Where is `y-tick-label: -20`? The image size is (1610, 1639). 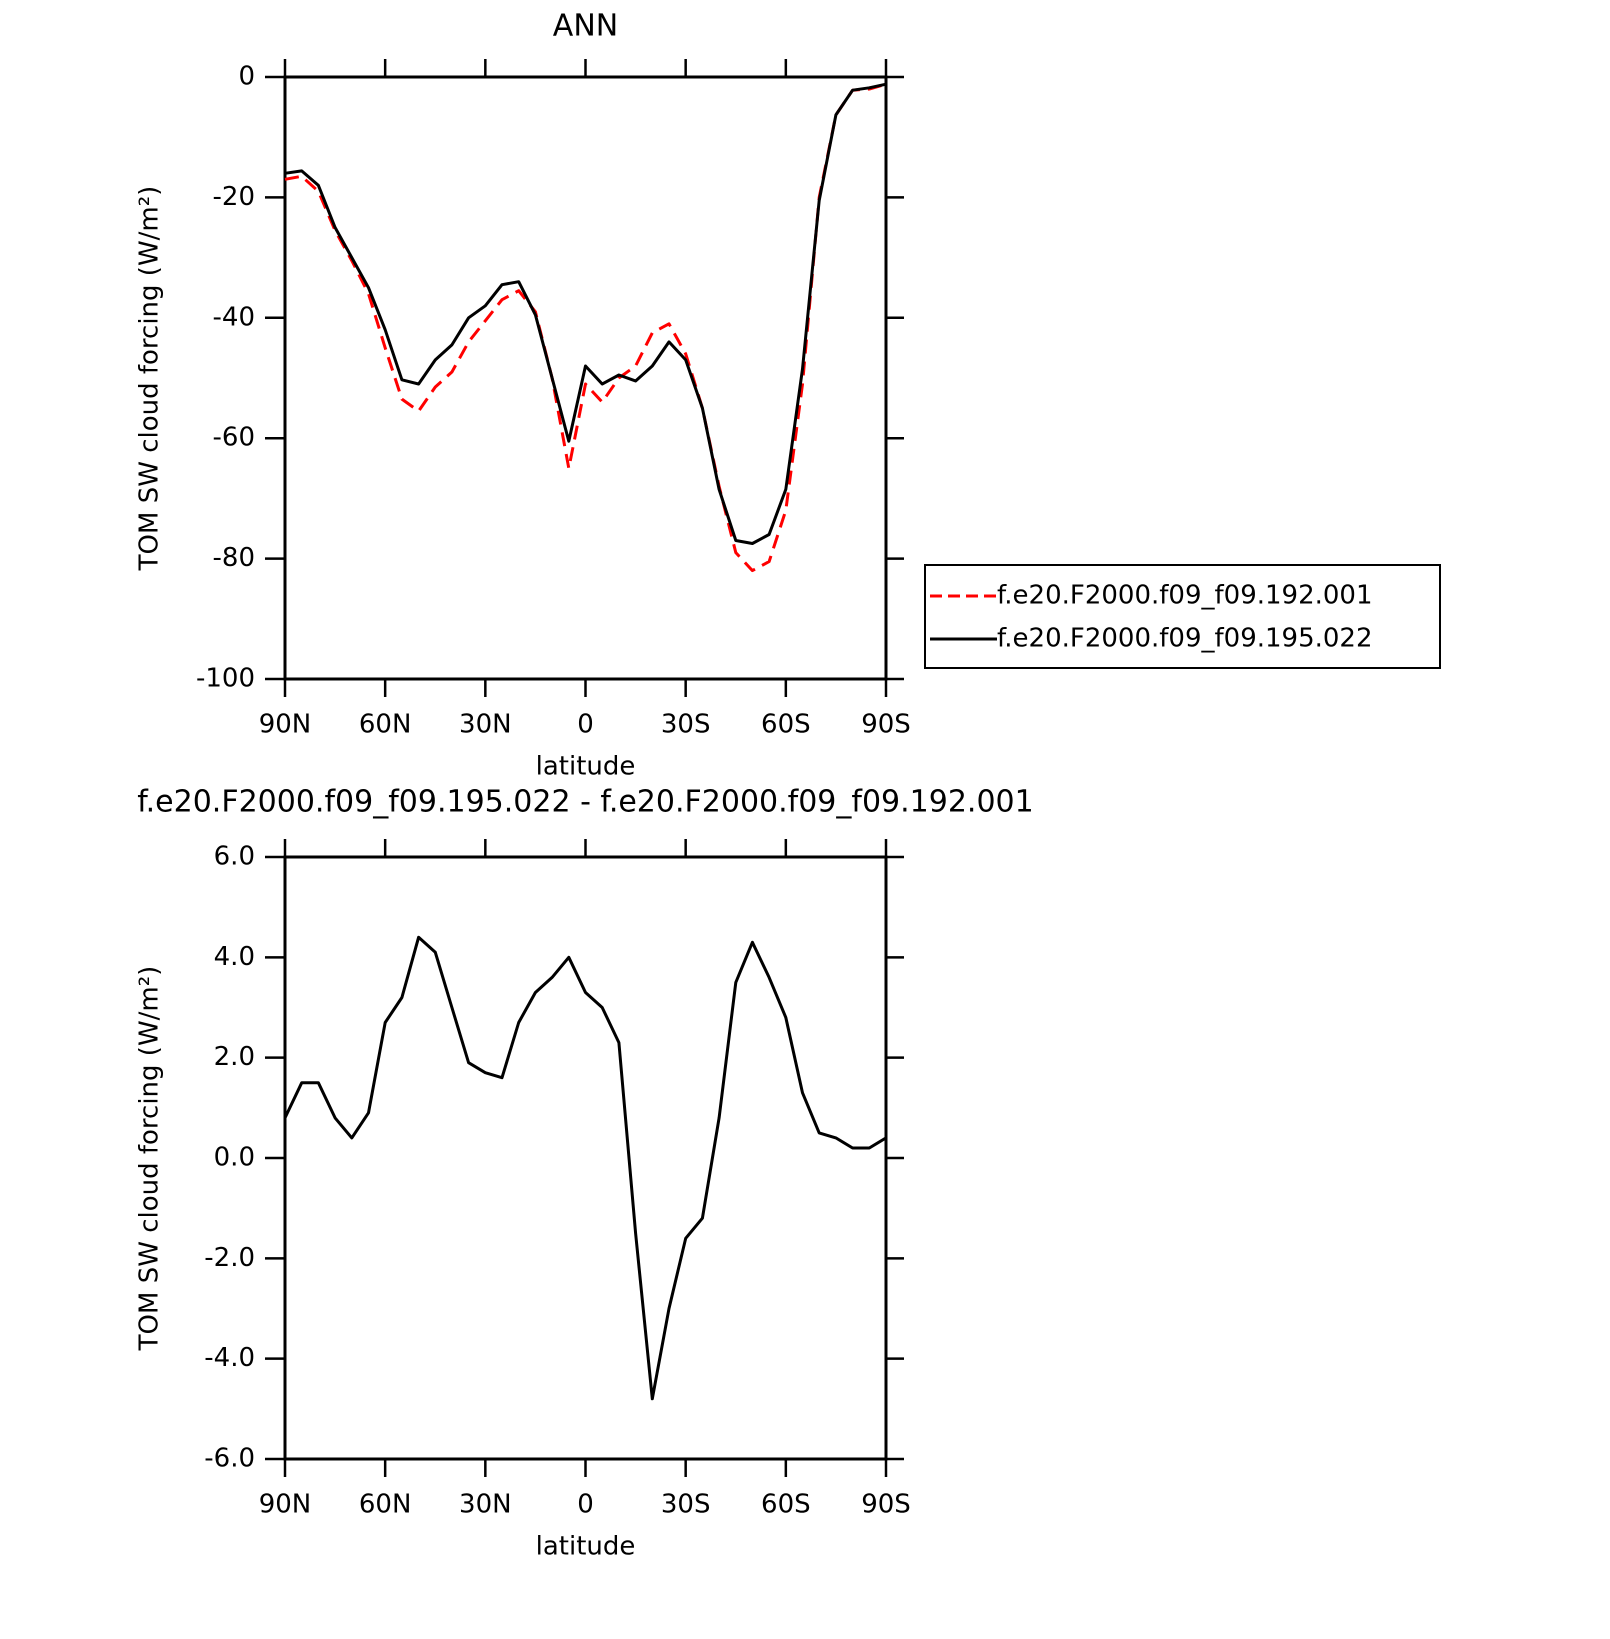
y-tick-label: -20 is located at coordinates (234, 197).